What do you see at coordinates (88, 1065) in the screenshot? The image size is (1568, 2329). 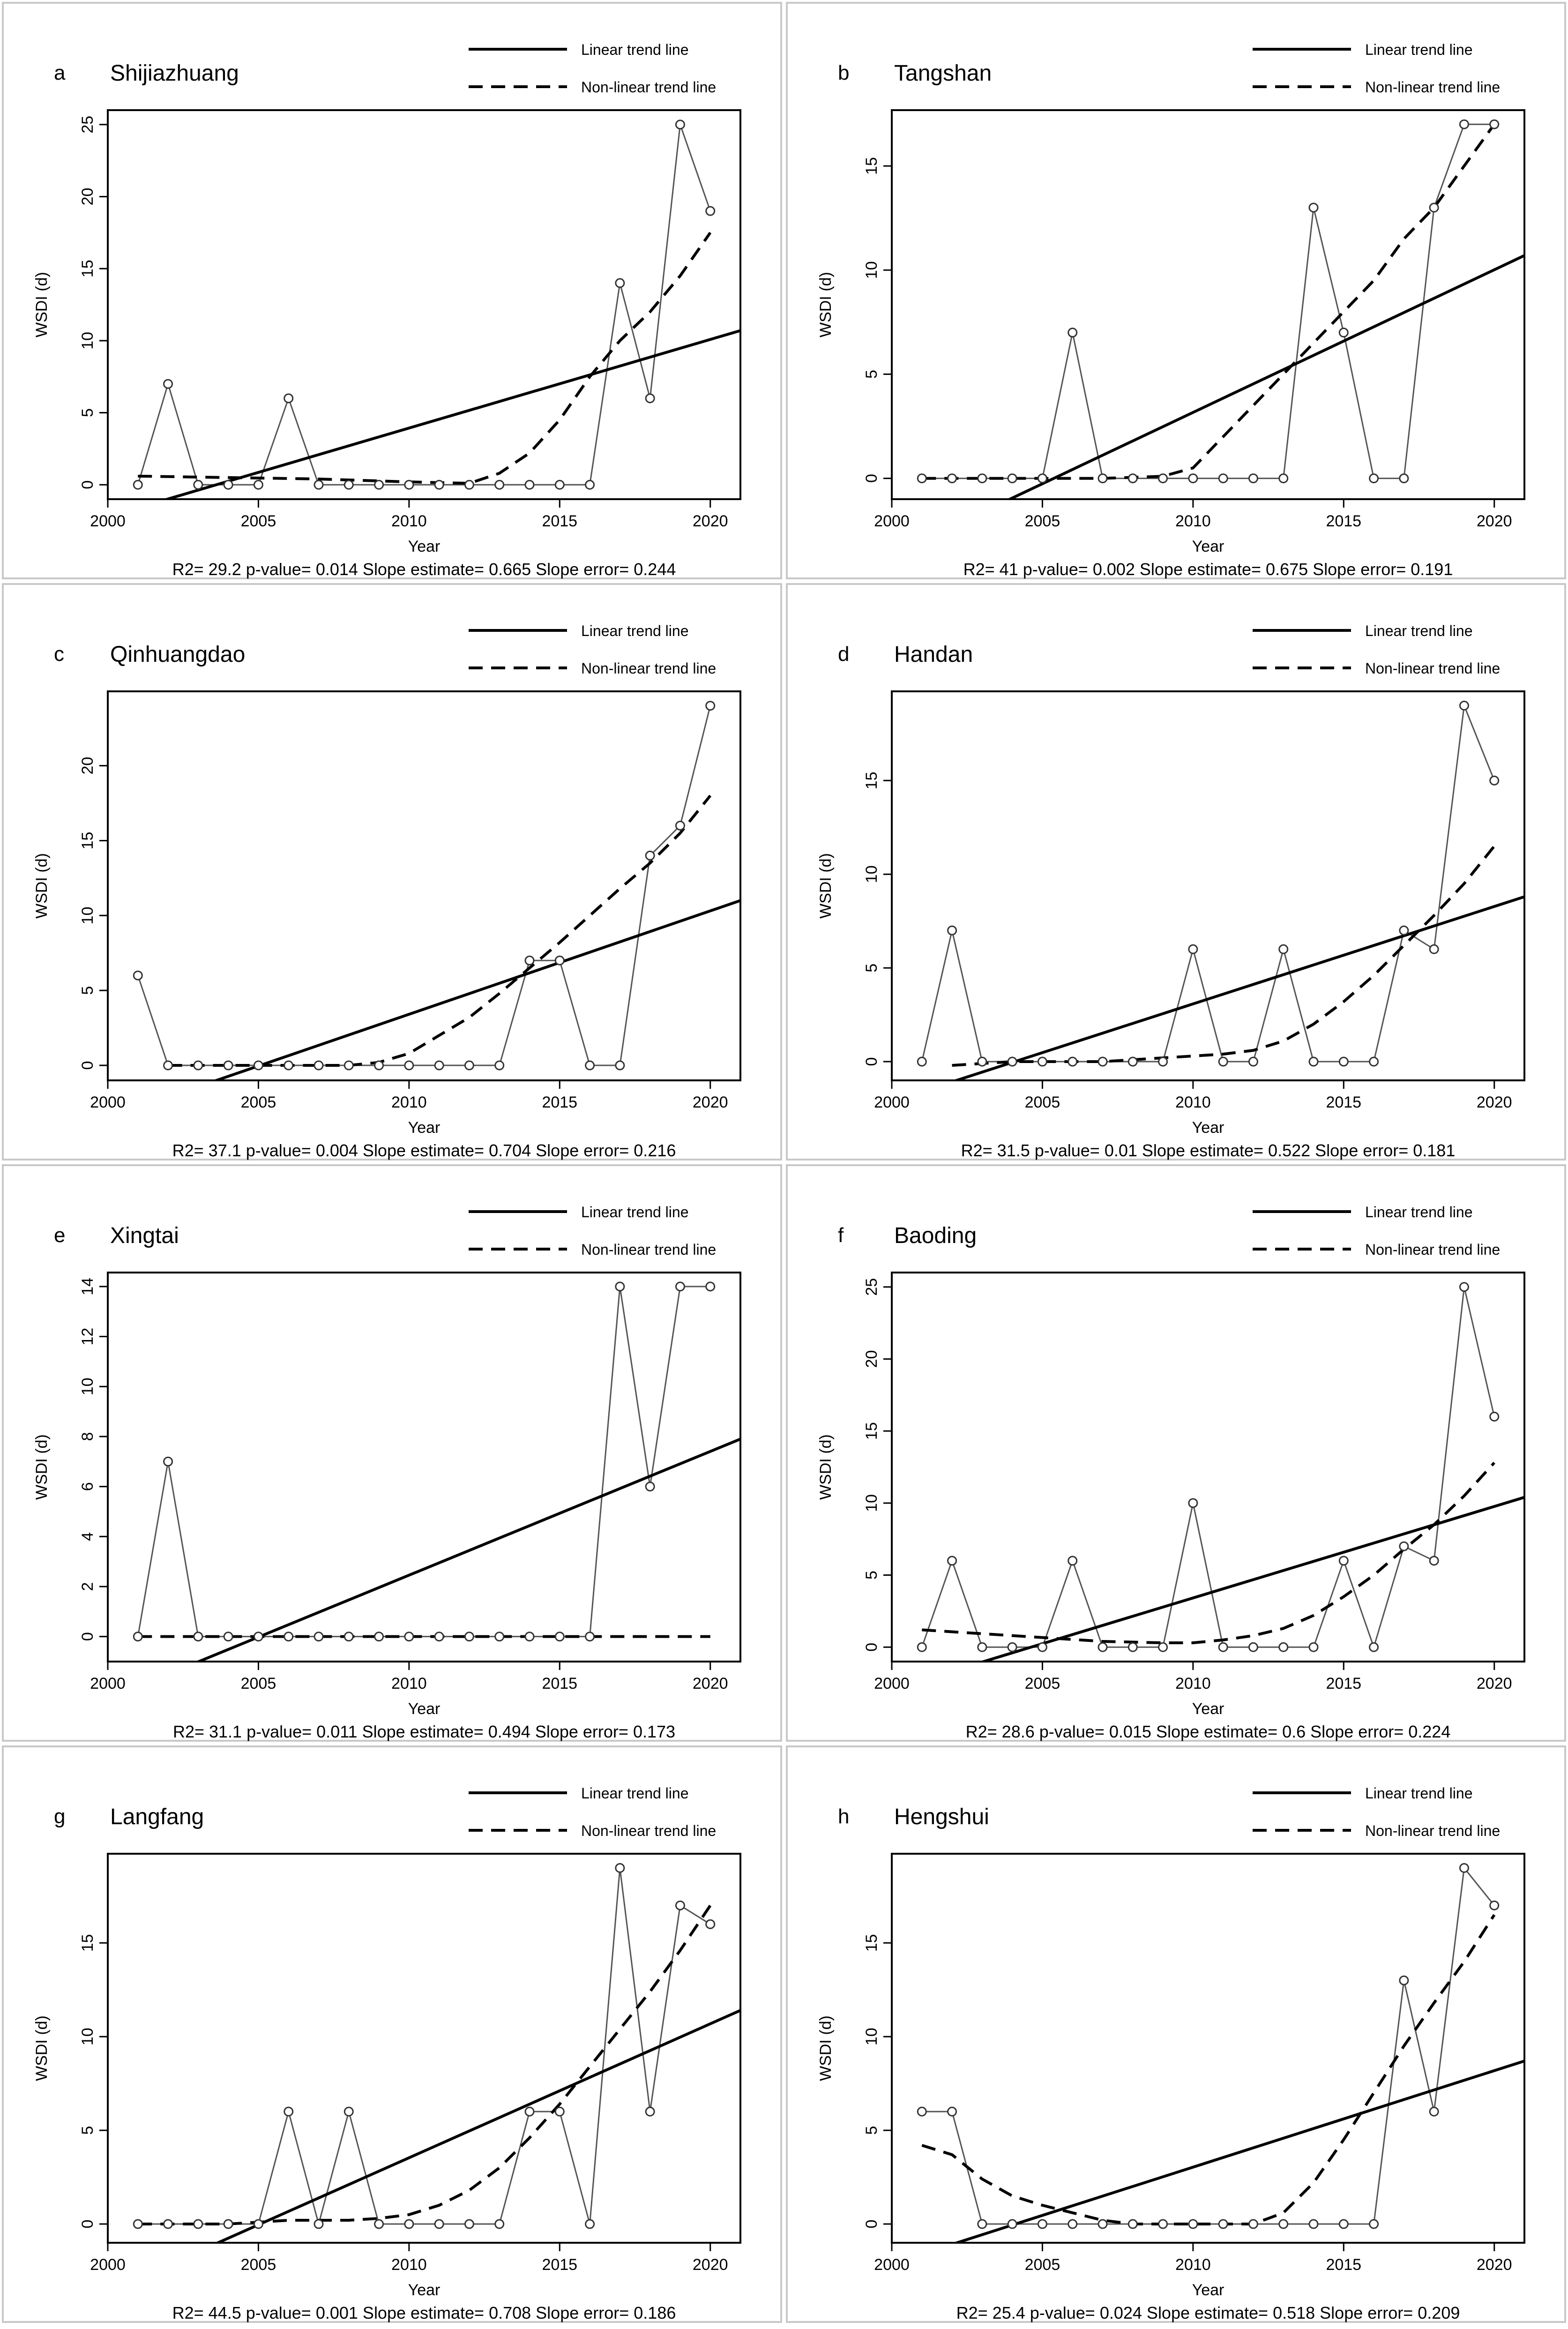 I see `y-tick-label: 0` at bounding box center [88, 1065].